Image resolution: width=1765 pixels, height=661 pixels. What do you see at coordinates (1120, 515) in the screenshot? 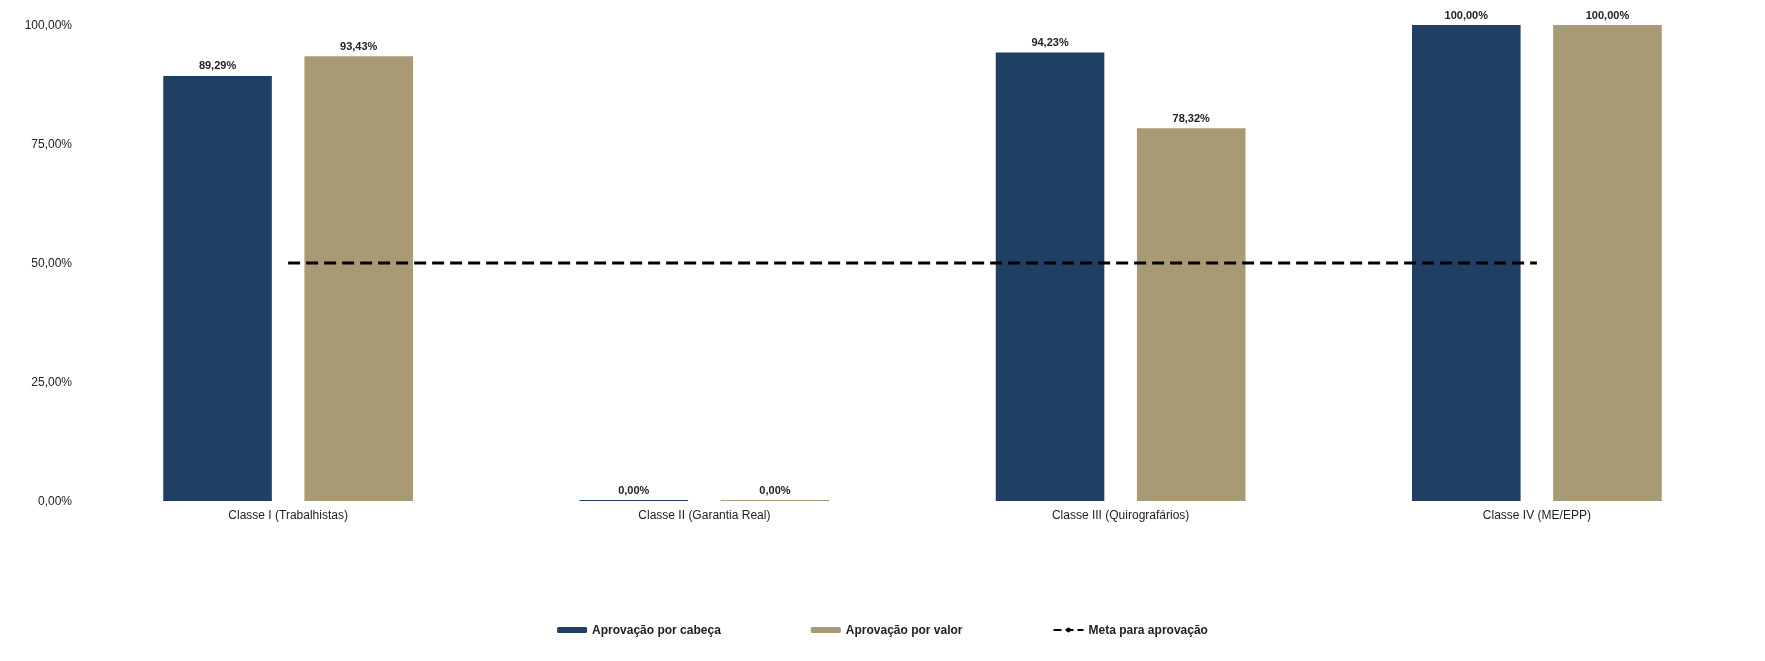
I see `x-tick-label: Classe III (Quirografários)` at bounding box center [1120, 515].